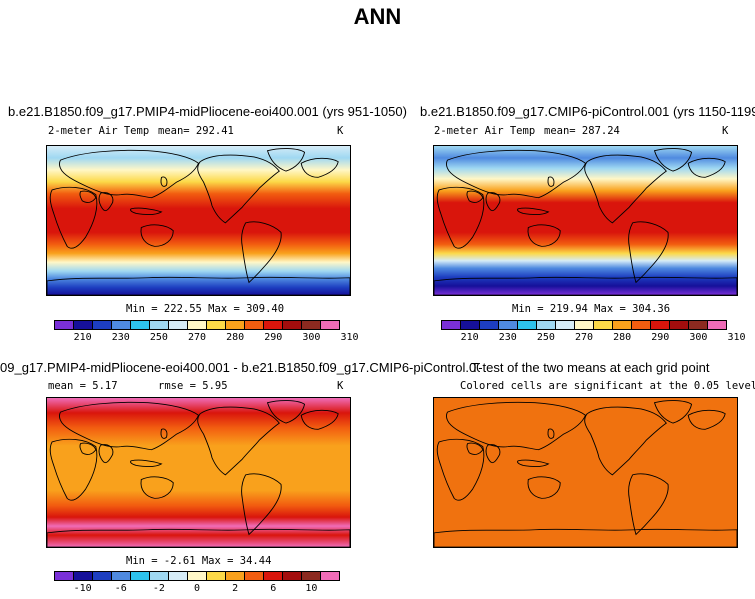  Describe the element at coordinates (158, 588) in the screenshot. I see `colorbar-tick-label: -2` at that location.